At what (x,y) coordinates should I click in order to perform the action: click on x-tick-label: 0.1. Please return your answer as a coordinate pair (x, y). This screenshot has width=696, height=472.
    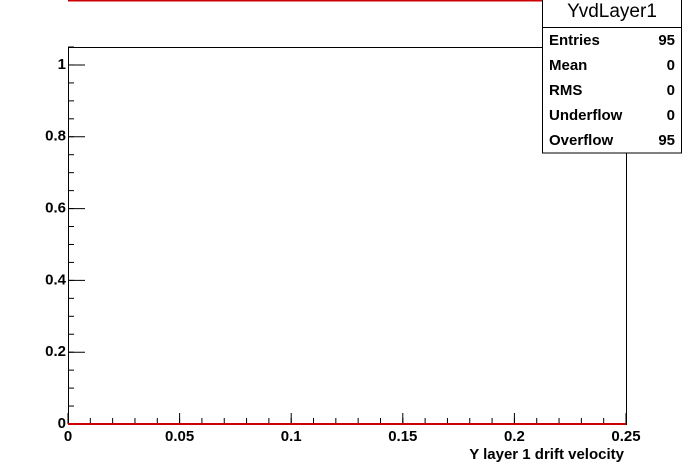
    Looking at the image, I should click on (291, 436).